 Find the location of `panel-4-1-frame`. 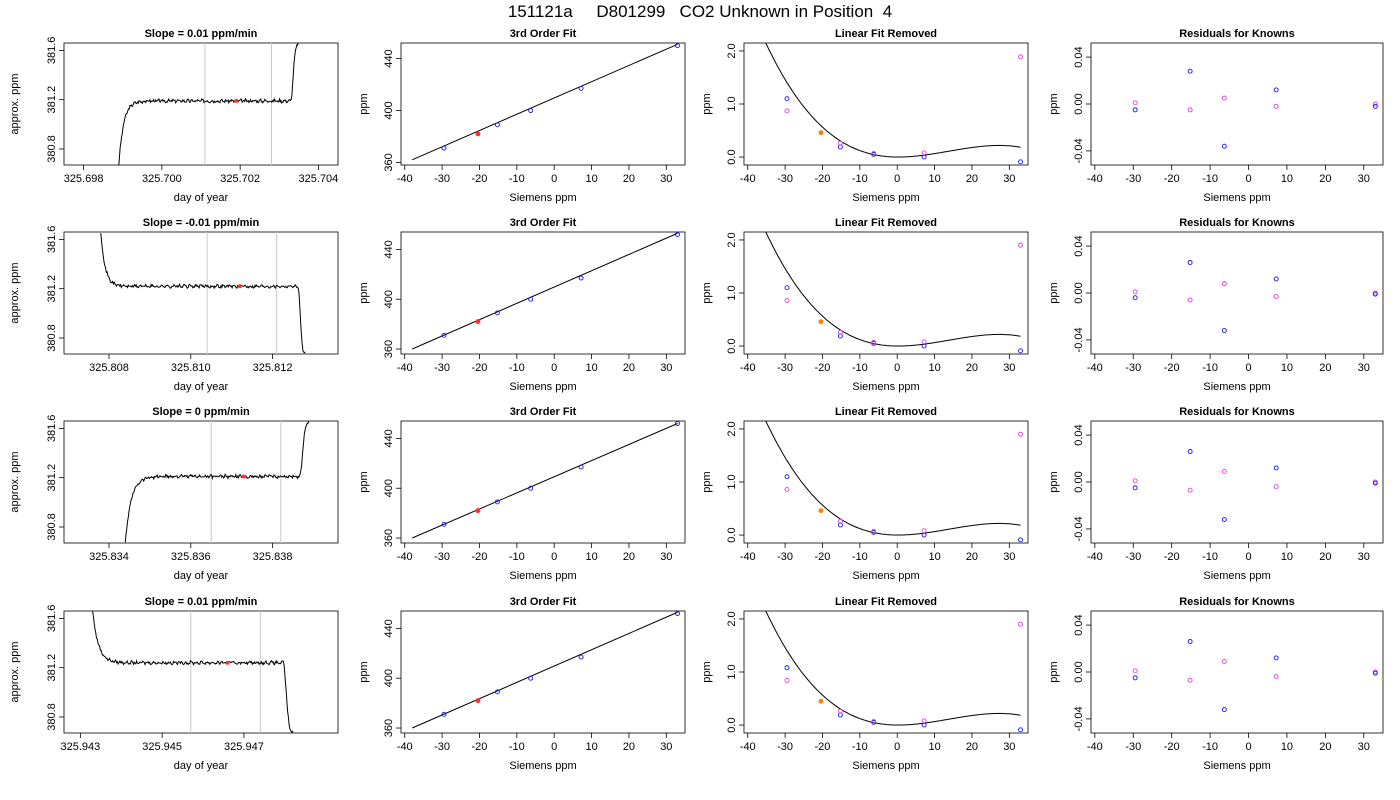

panel-4-1-frame is located at coordinates (201, 672).